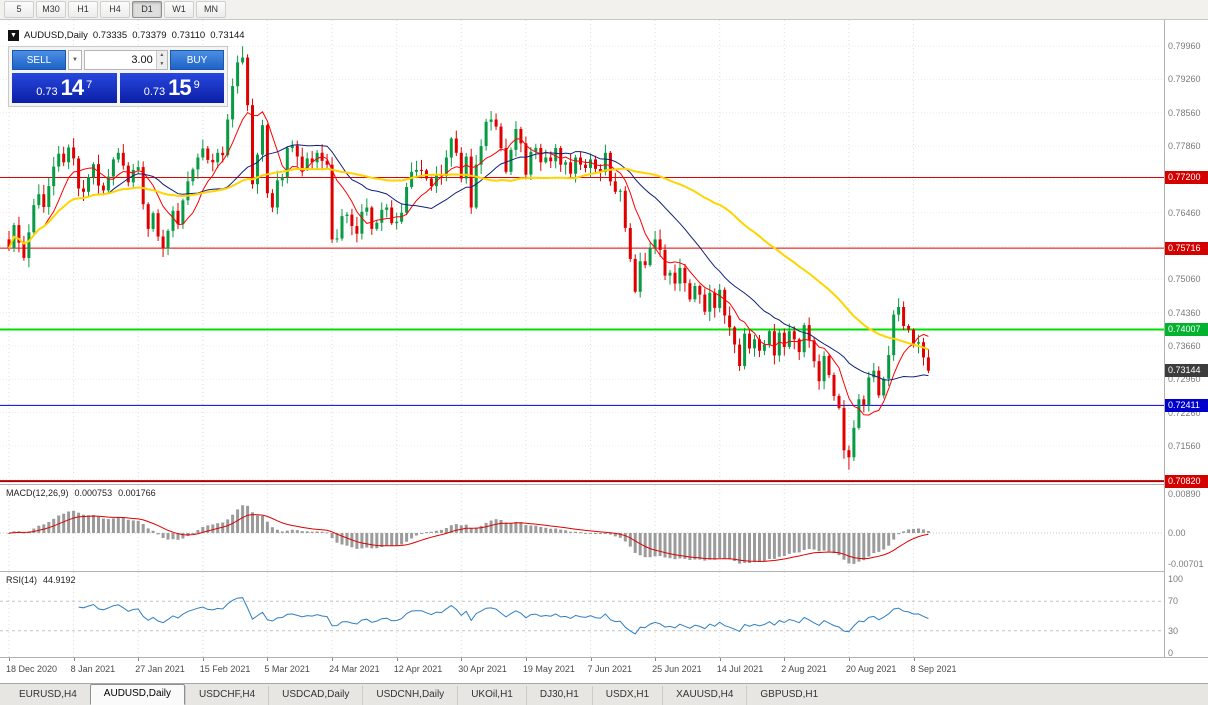  Describe the element at coordinates (47, 92) in the screenshot. I see `bid-price-small: 0.73` at that location.